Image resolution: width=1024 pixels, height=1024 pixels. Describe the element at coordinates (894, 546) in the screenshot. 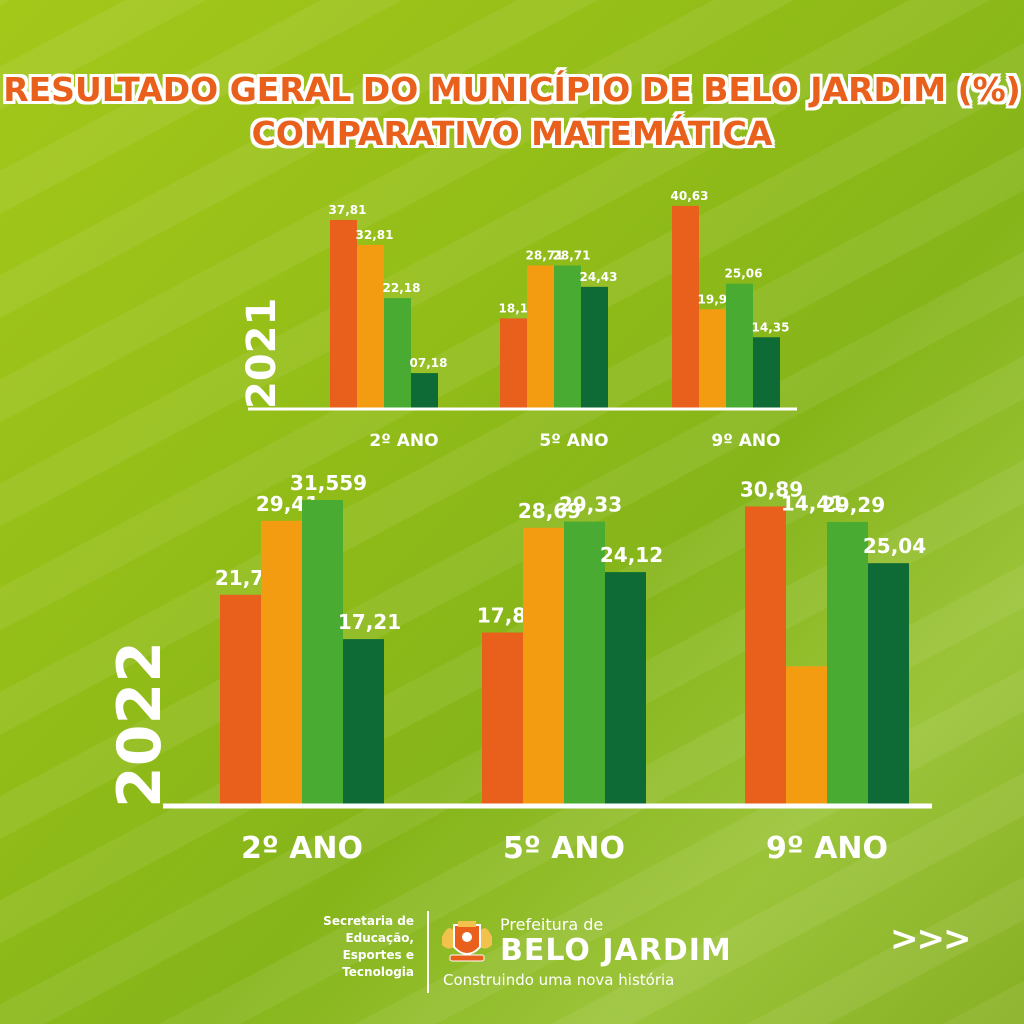

I see `data-label-2022-g2-s3: 25,04` at that location.